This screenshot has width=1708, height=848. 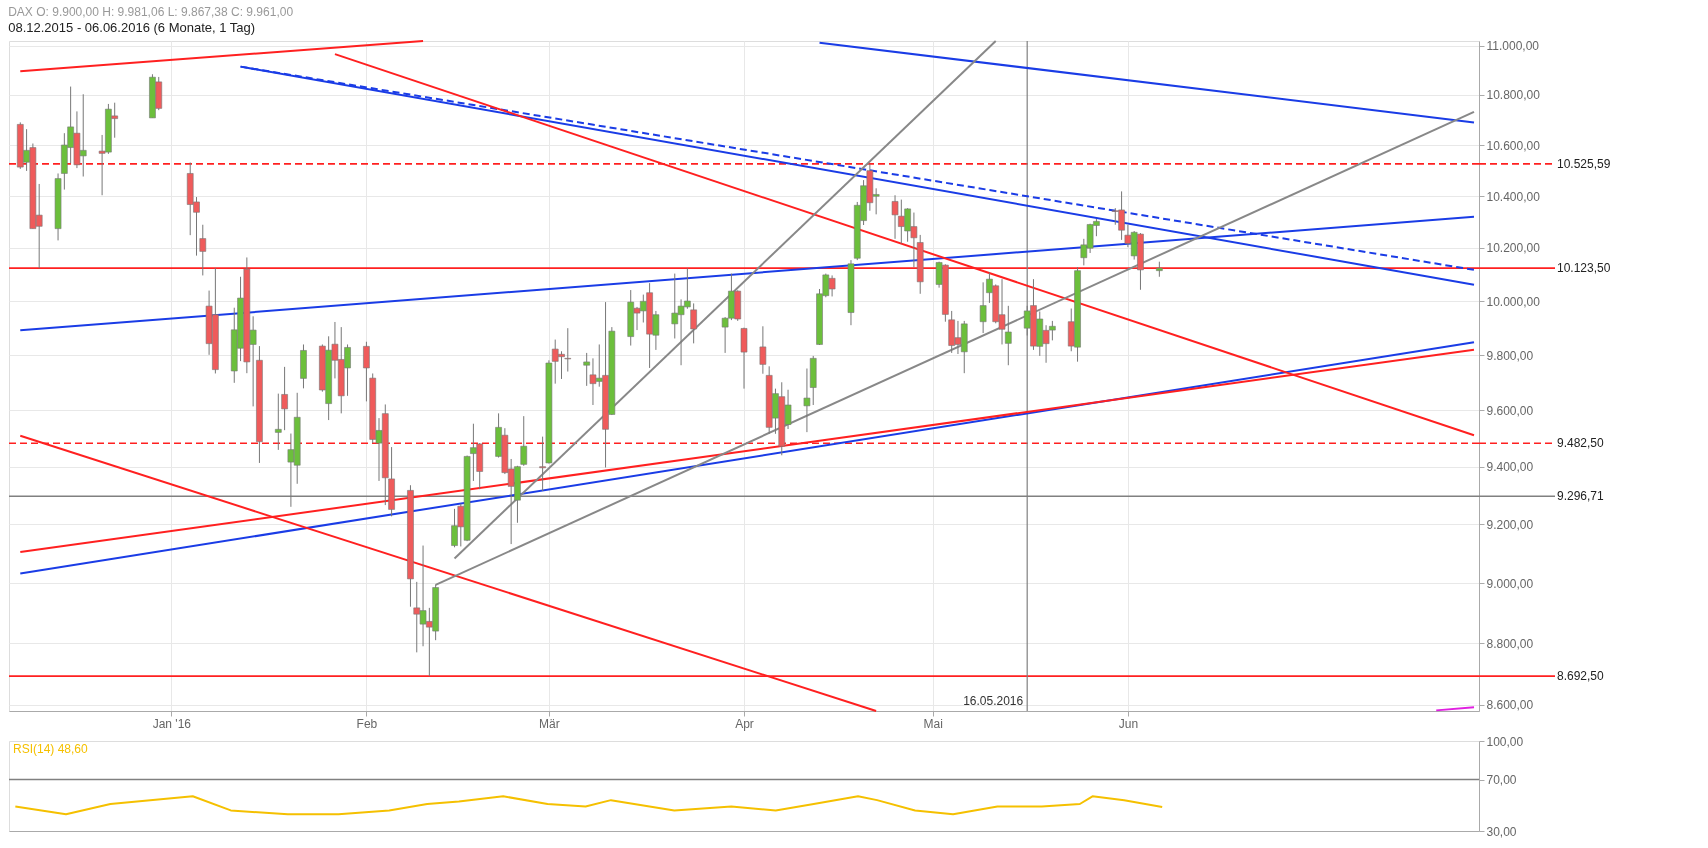 What do you see at coordinates (1510, 705) in the screenshot?
I see `y-tick-label: 8.600,00` at bounding box center [1510, 705].